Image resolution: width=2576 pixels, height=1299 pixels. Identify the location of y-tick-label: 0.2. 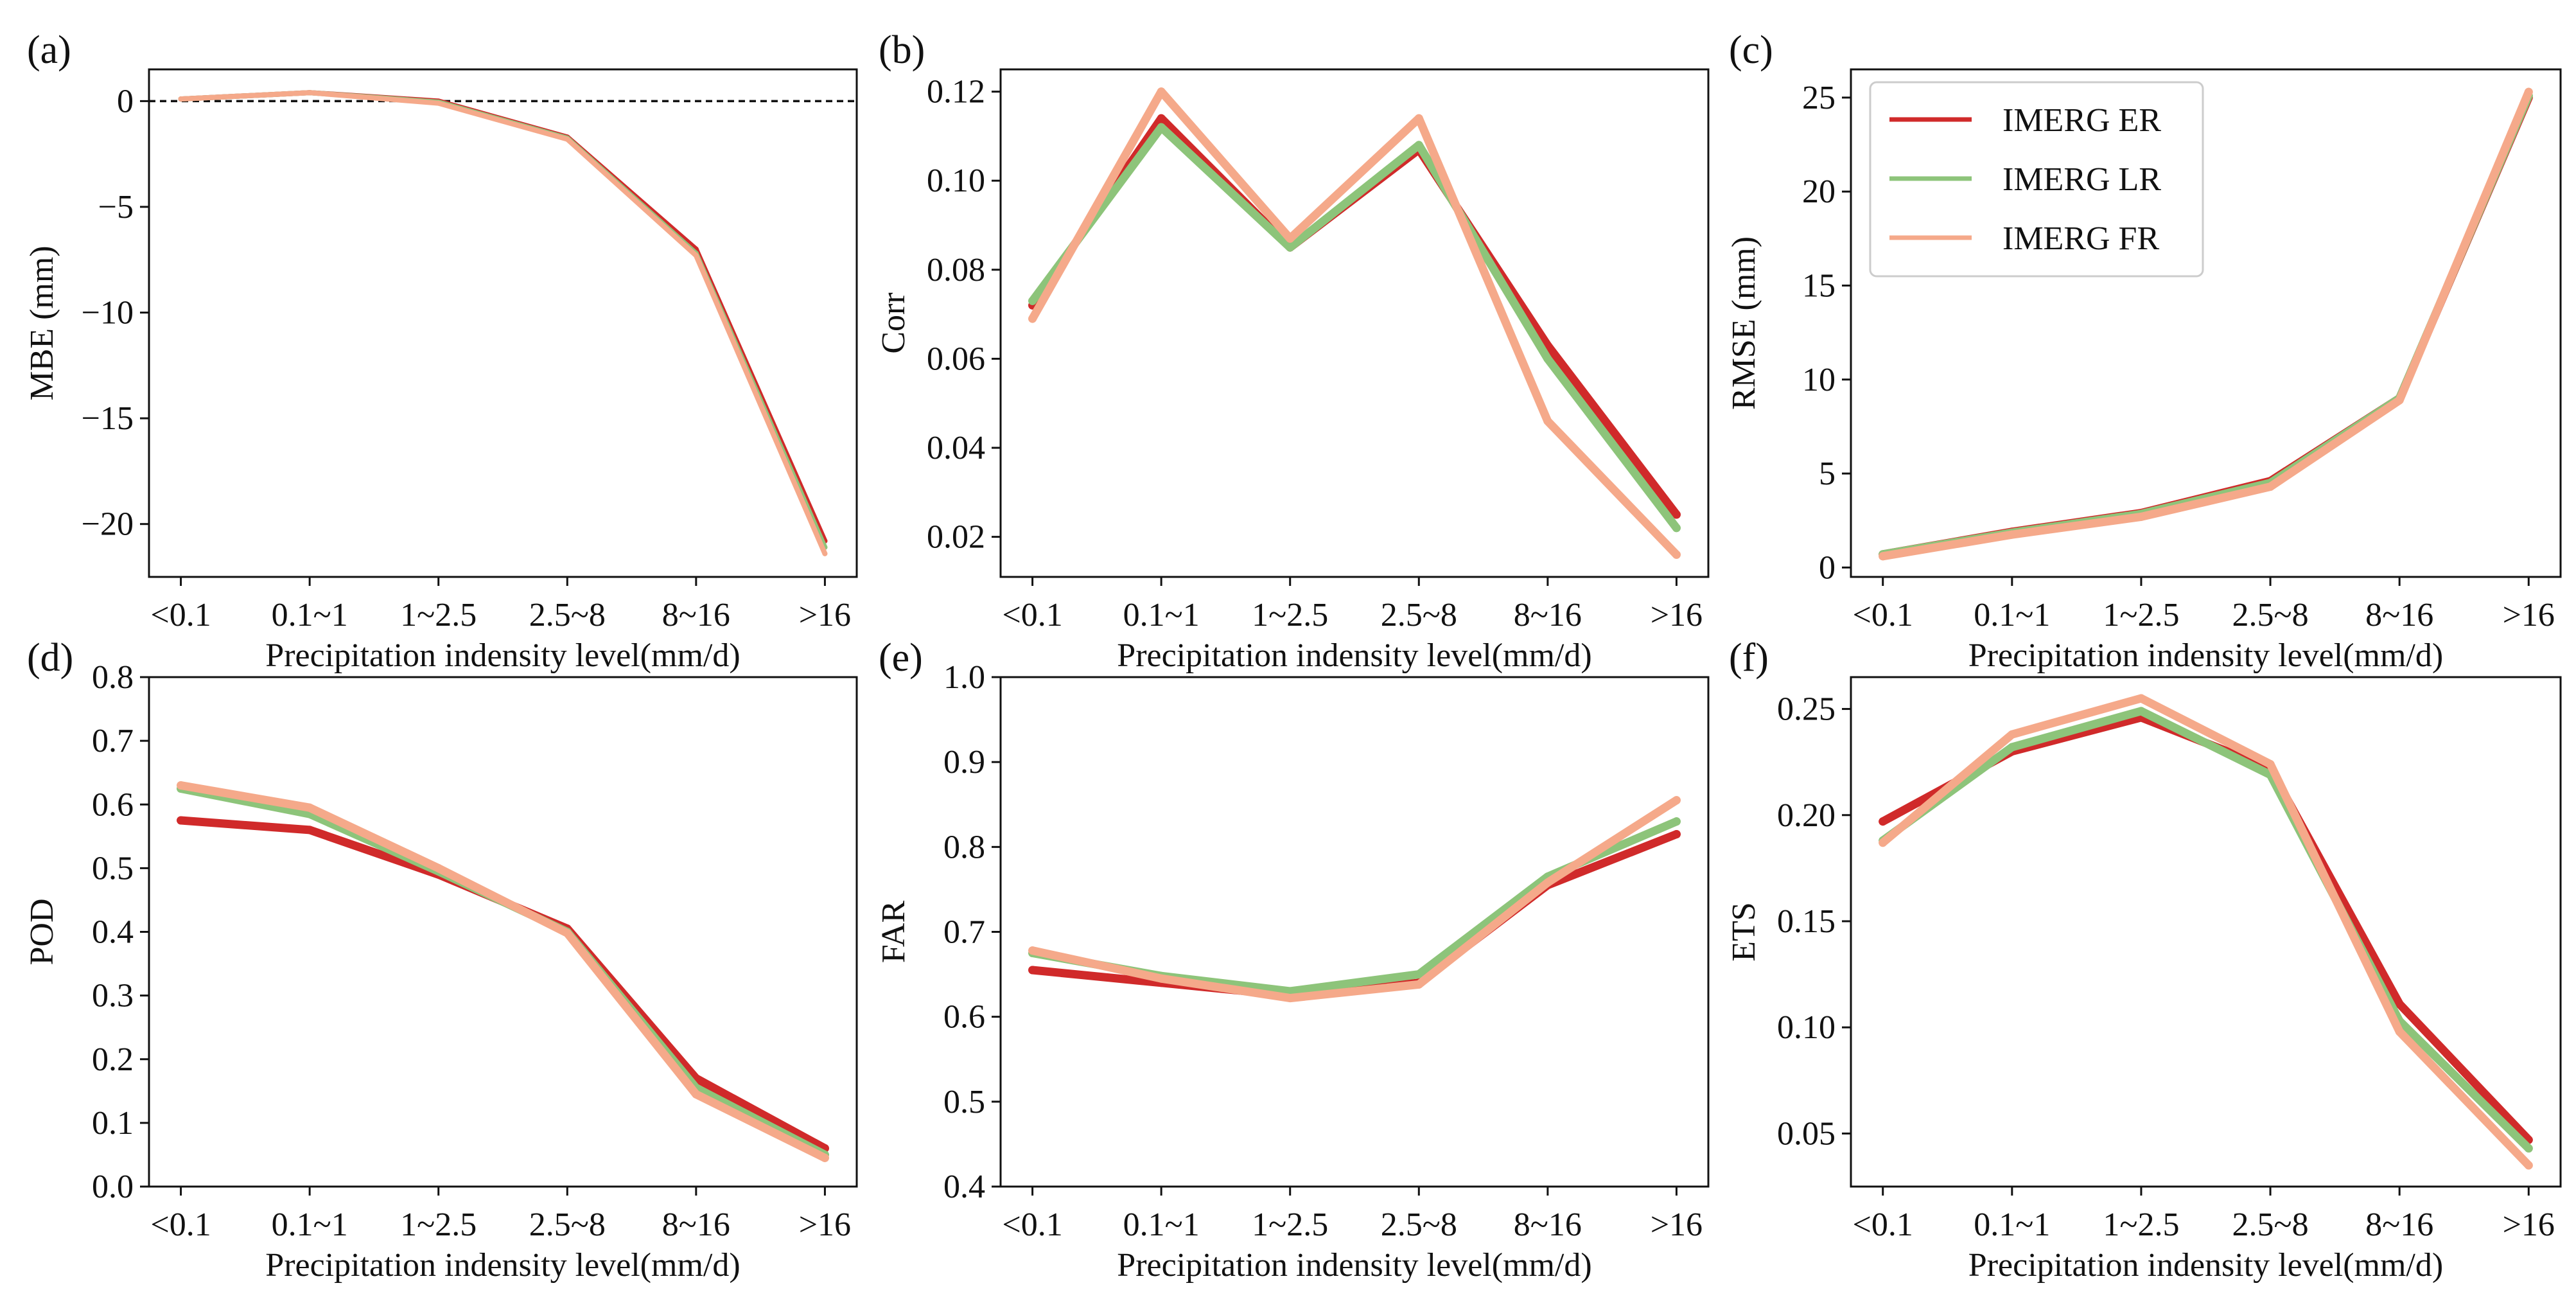
(113, 1059).